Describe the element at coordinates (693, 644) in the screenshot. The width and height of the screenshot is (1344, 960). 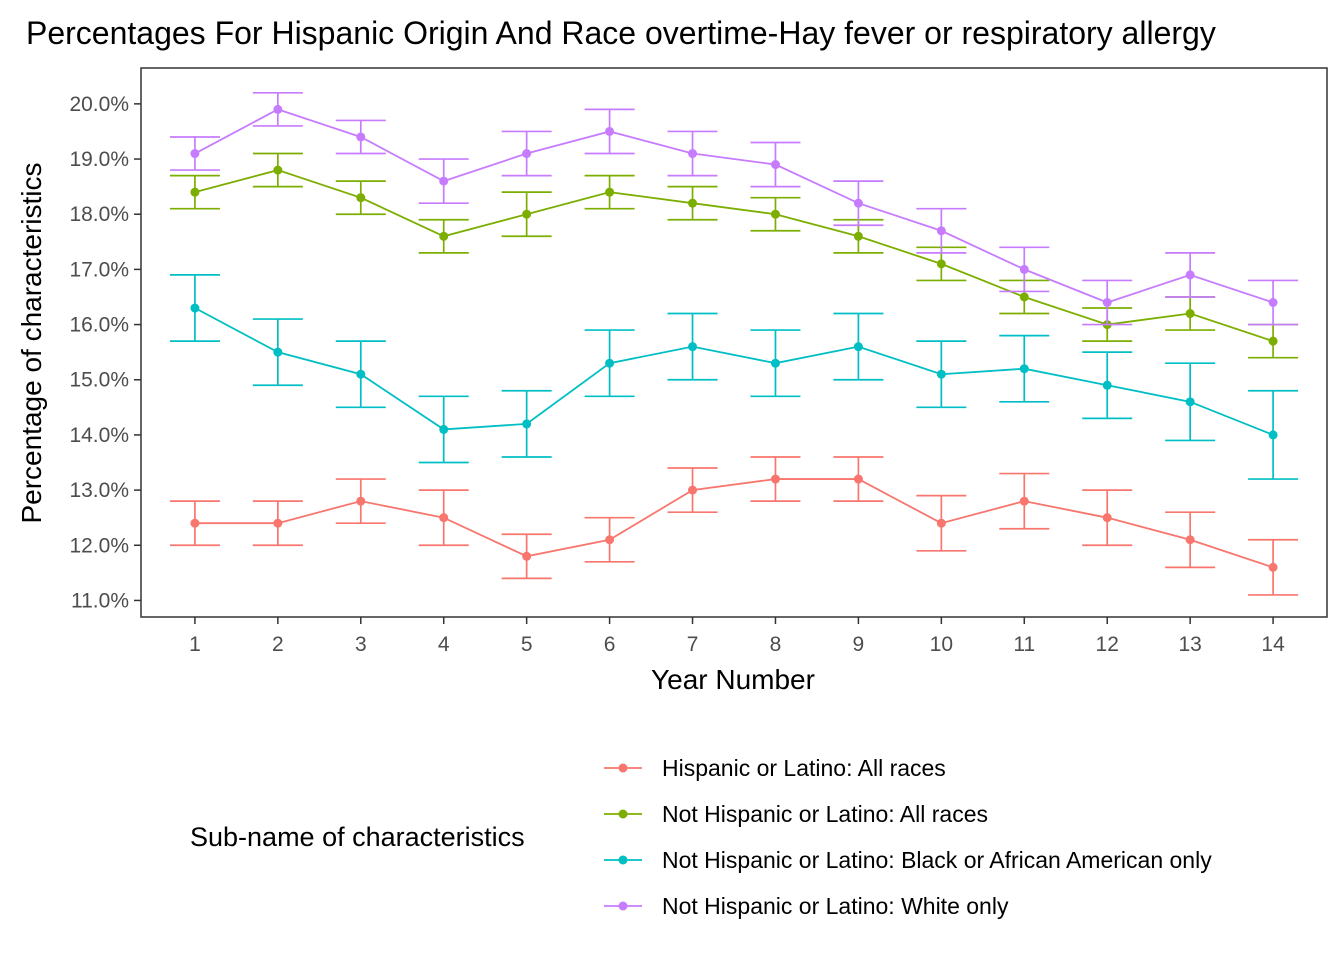
I see `x-tick-label: 7` at that location.